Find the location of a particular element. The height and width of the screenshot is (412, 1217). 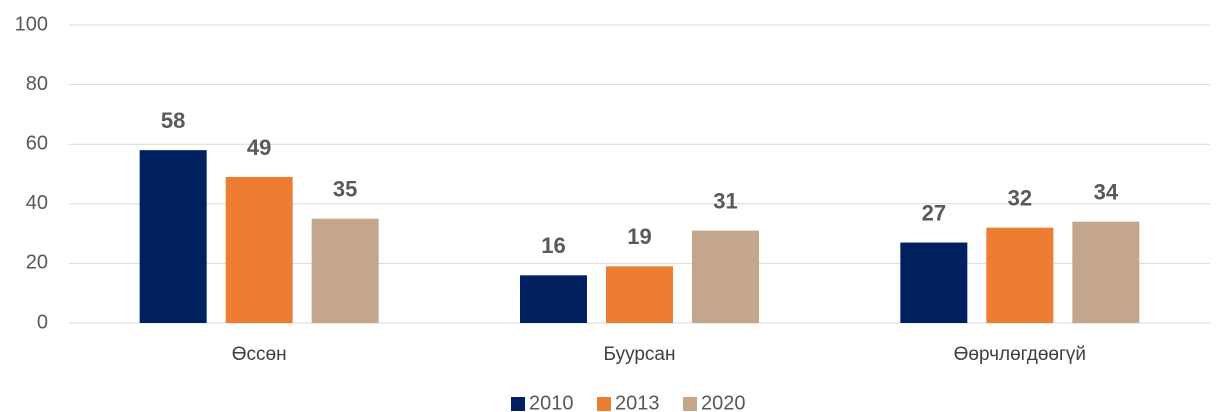

y-tick-label: 40 is located at coordinates (37, 203).